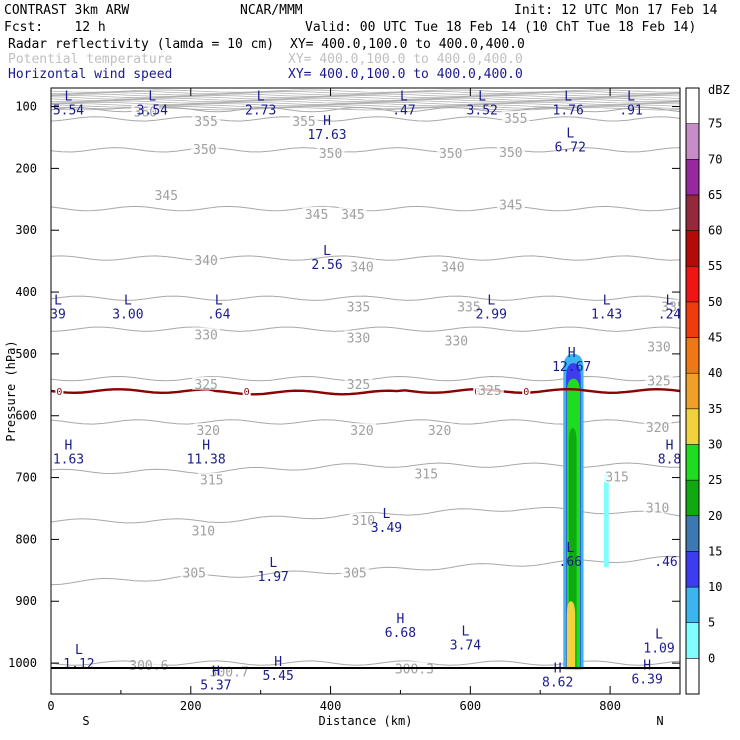 The image size is (740, 740). I want to click on theta-label: 305, so click(194, 573).